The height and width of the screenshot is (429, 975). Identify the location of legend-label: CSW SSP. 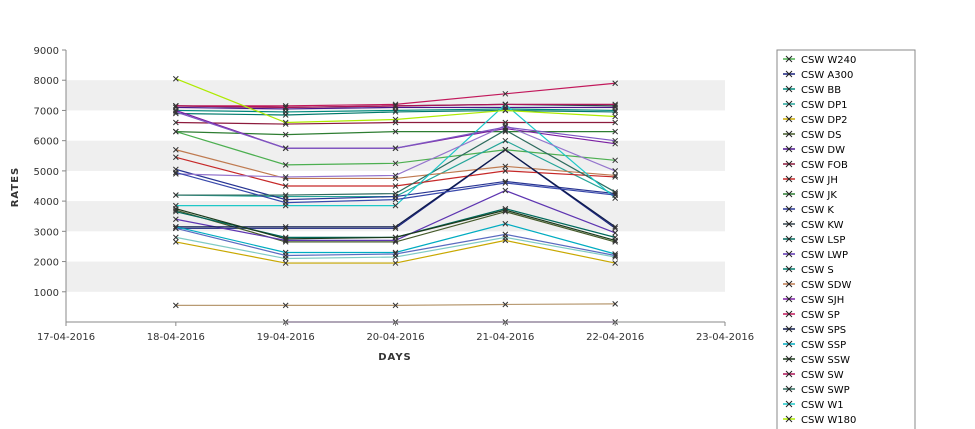
(823, 345).